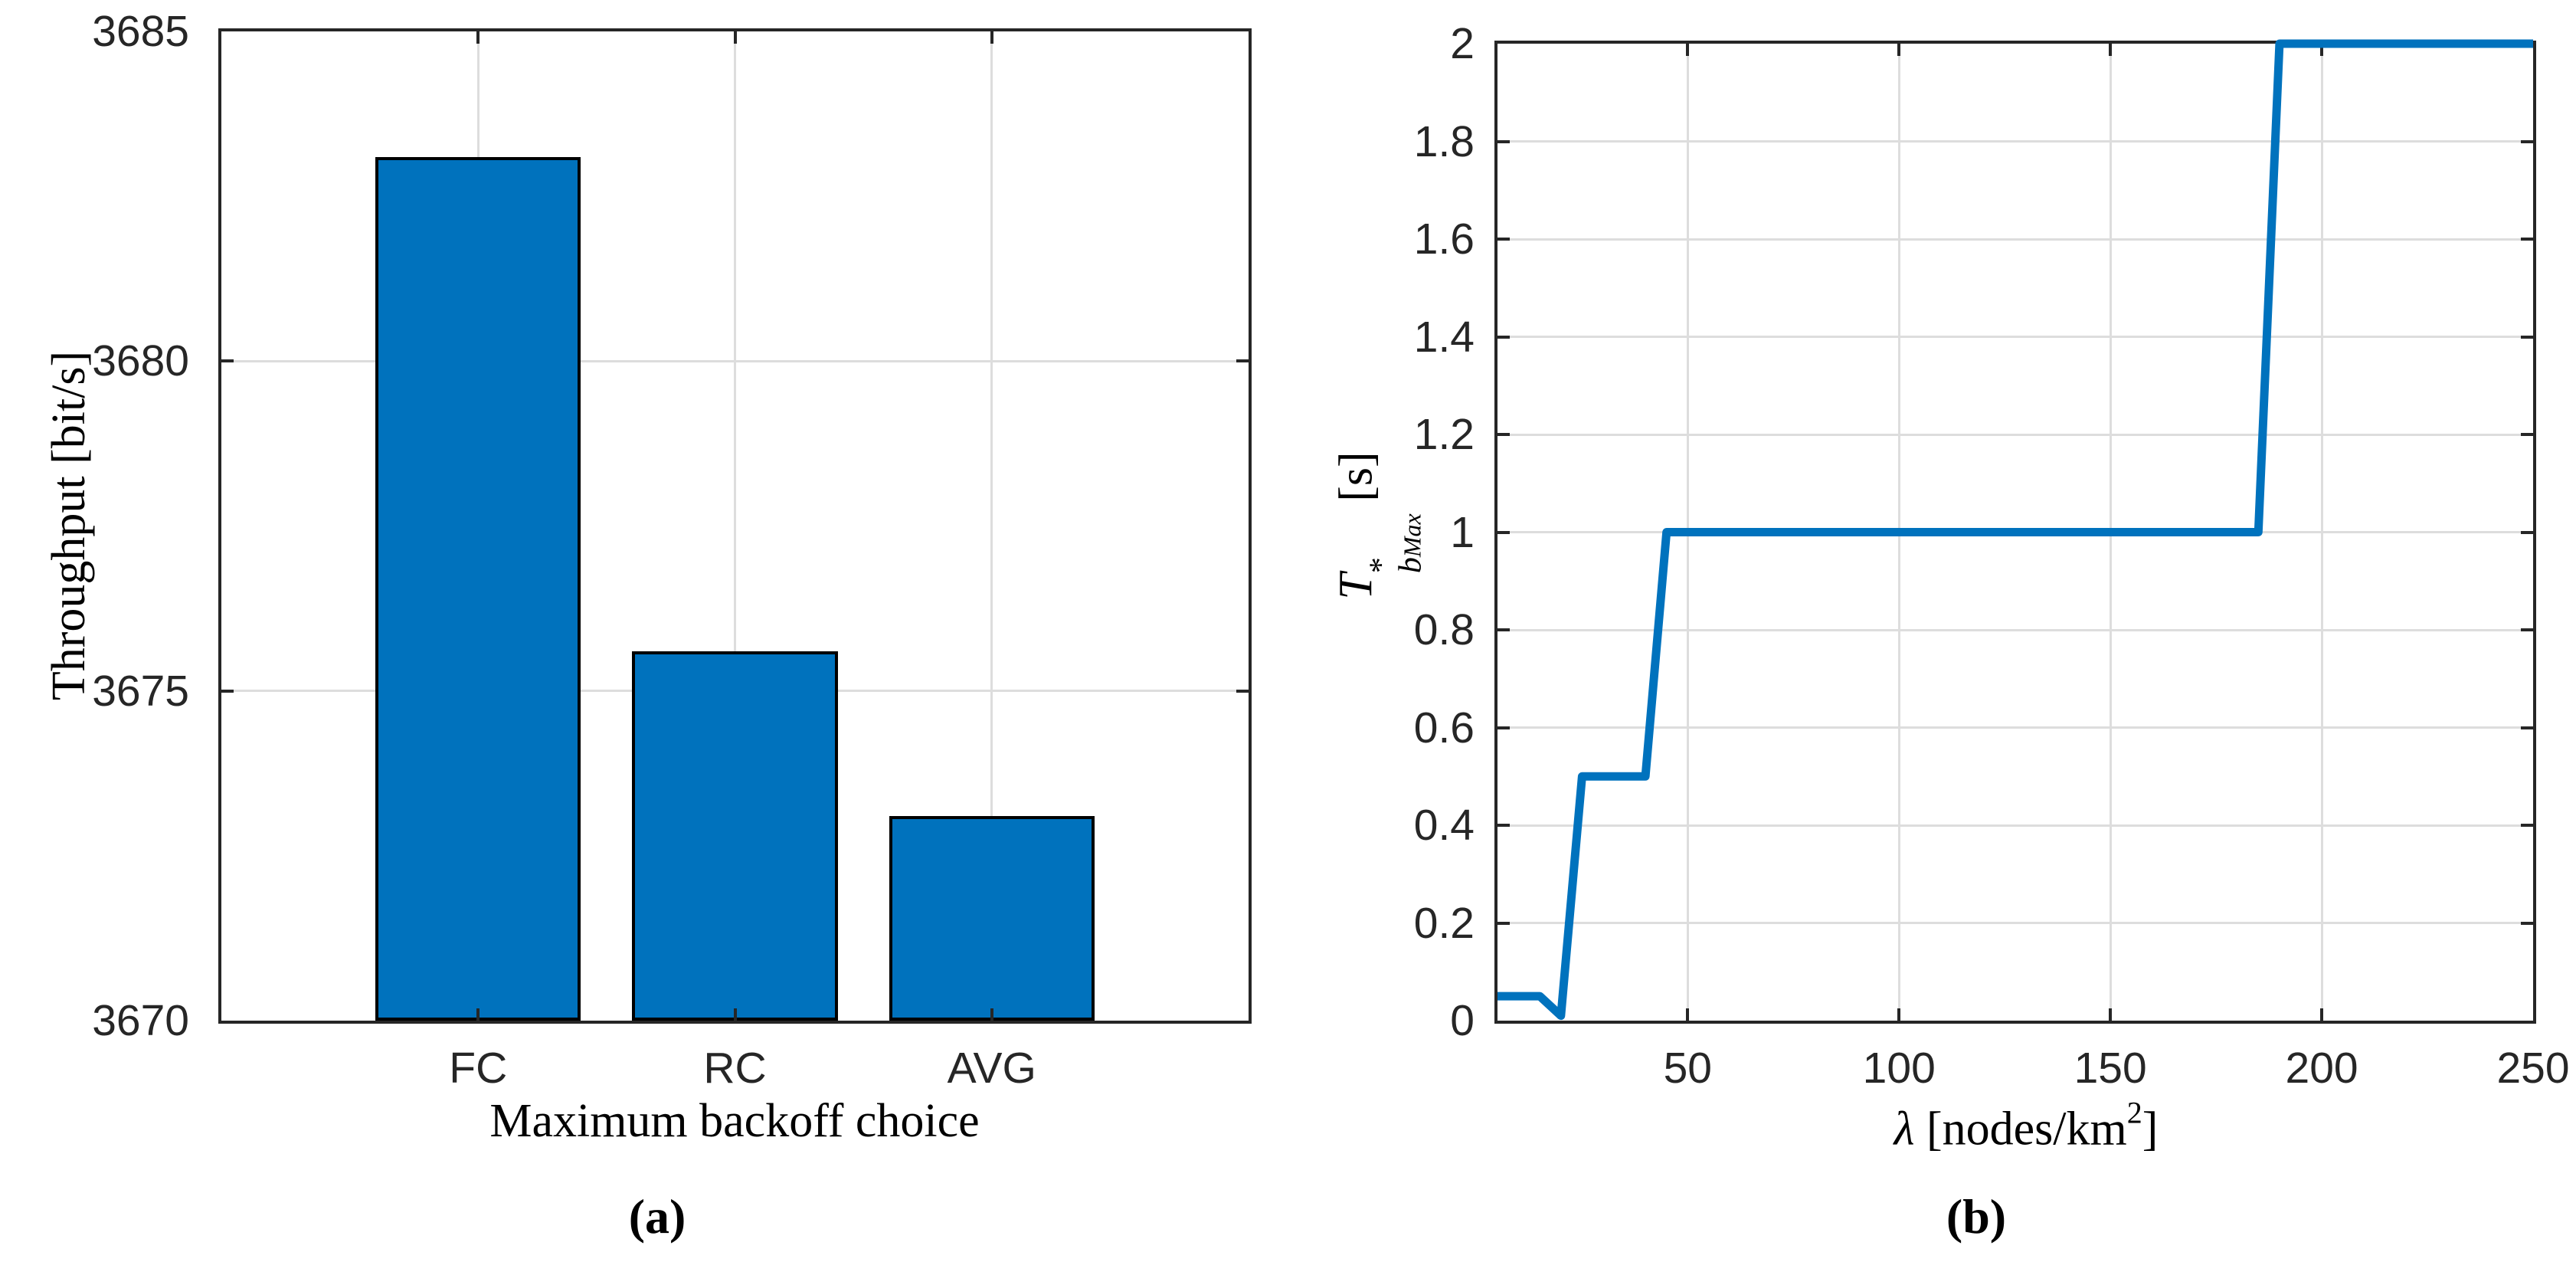 The image size is (2576, 1262). I want to click on y-tick-label: 0.6, so click(1444, 727).